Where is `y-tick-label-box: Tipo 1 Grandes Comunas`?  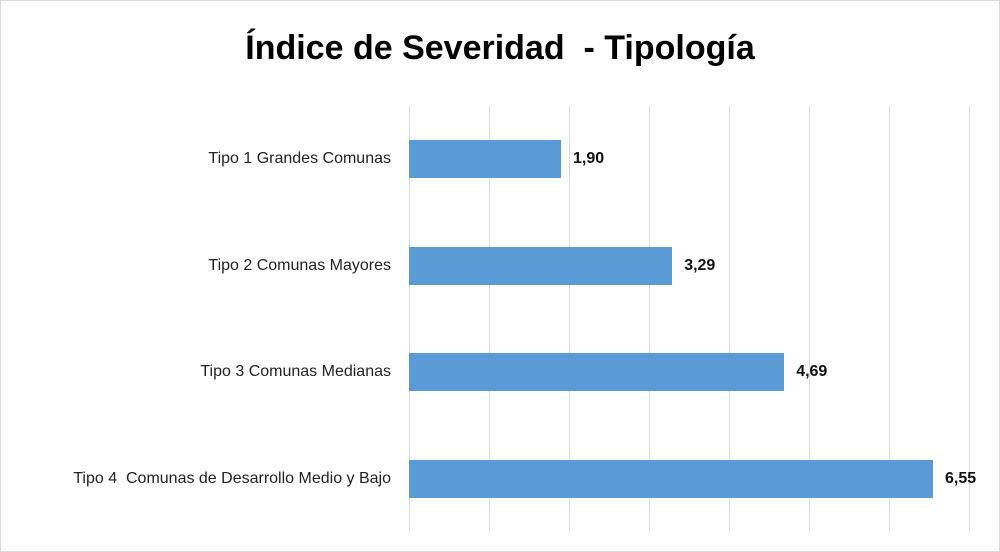
y-tick-label-box: Tipo 1 Grandes Comunas is located at coordinates (201, 159).